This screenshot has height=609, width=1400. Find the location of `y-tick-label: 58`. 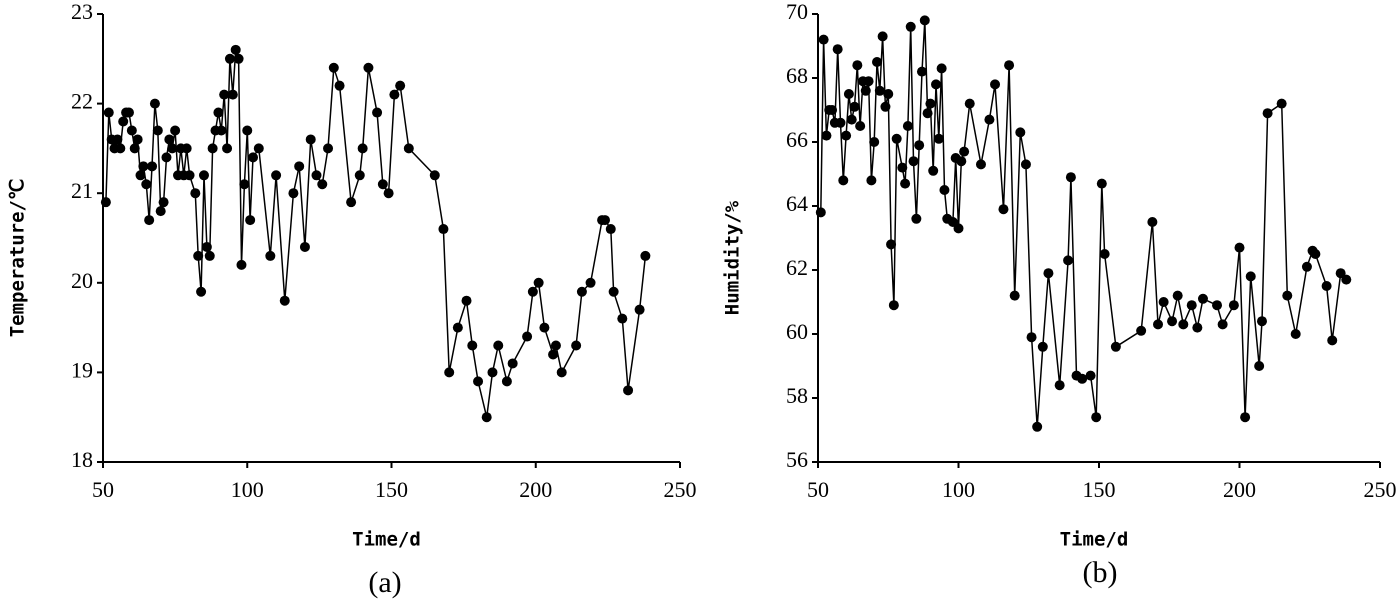

y-tick-label: 58 is located at coordinates (797, 395).